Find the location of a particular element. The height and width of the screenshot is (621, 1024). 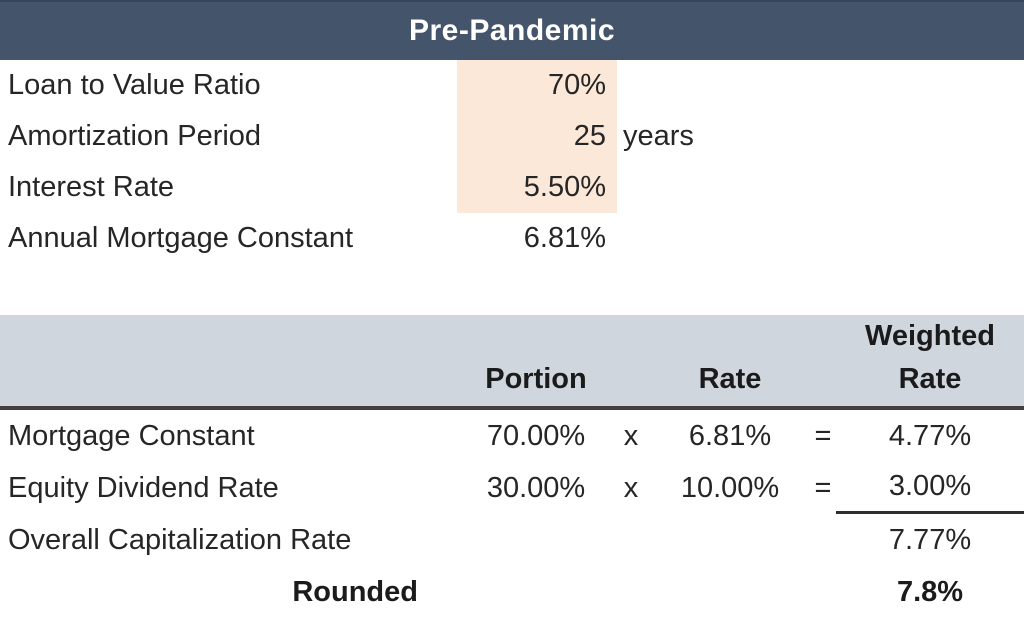

input-cell-interest-rate: 5.50% is located at coordinates (537, 187).